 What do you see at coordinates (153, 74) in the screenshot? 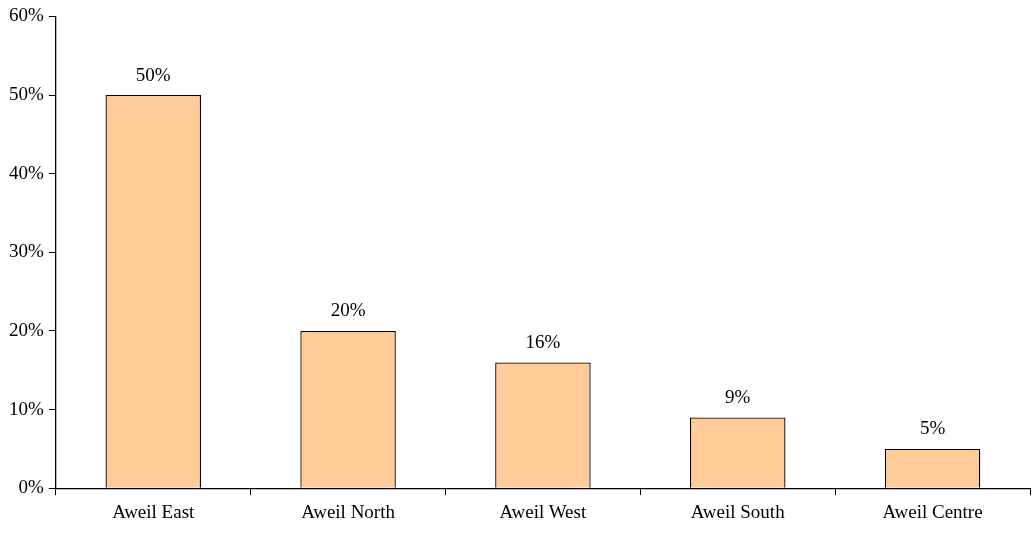
I see `data-label: 50%` at bounding box center [153, 74].